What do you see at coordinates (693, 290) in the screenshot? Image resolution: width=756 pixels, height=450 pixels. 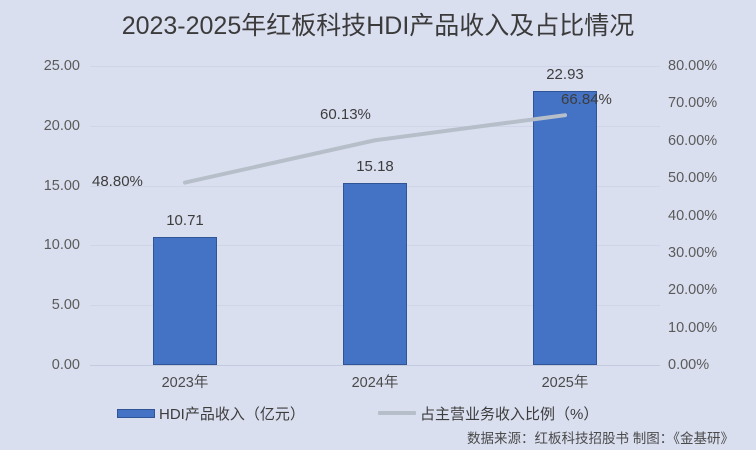 I see `y-axis-right-tick: 20.00%` at bounding box center [693, 290].